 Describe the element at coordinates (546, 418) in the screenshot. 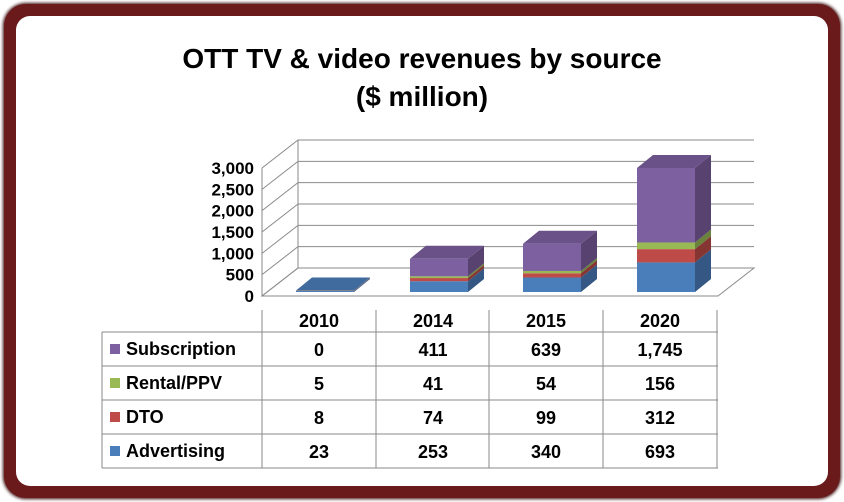

I see `data-label: 99` at that location.